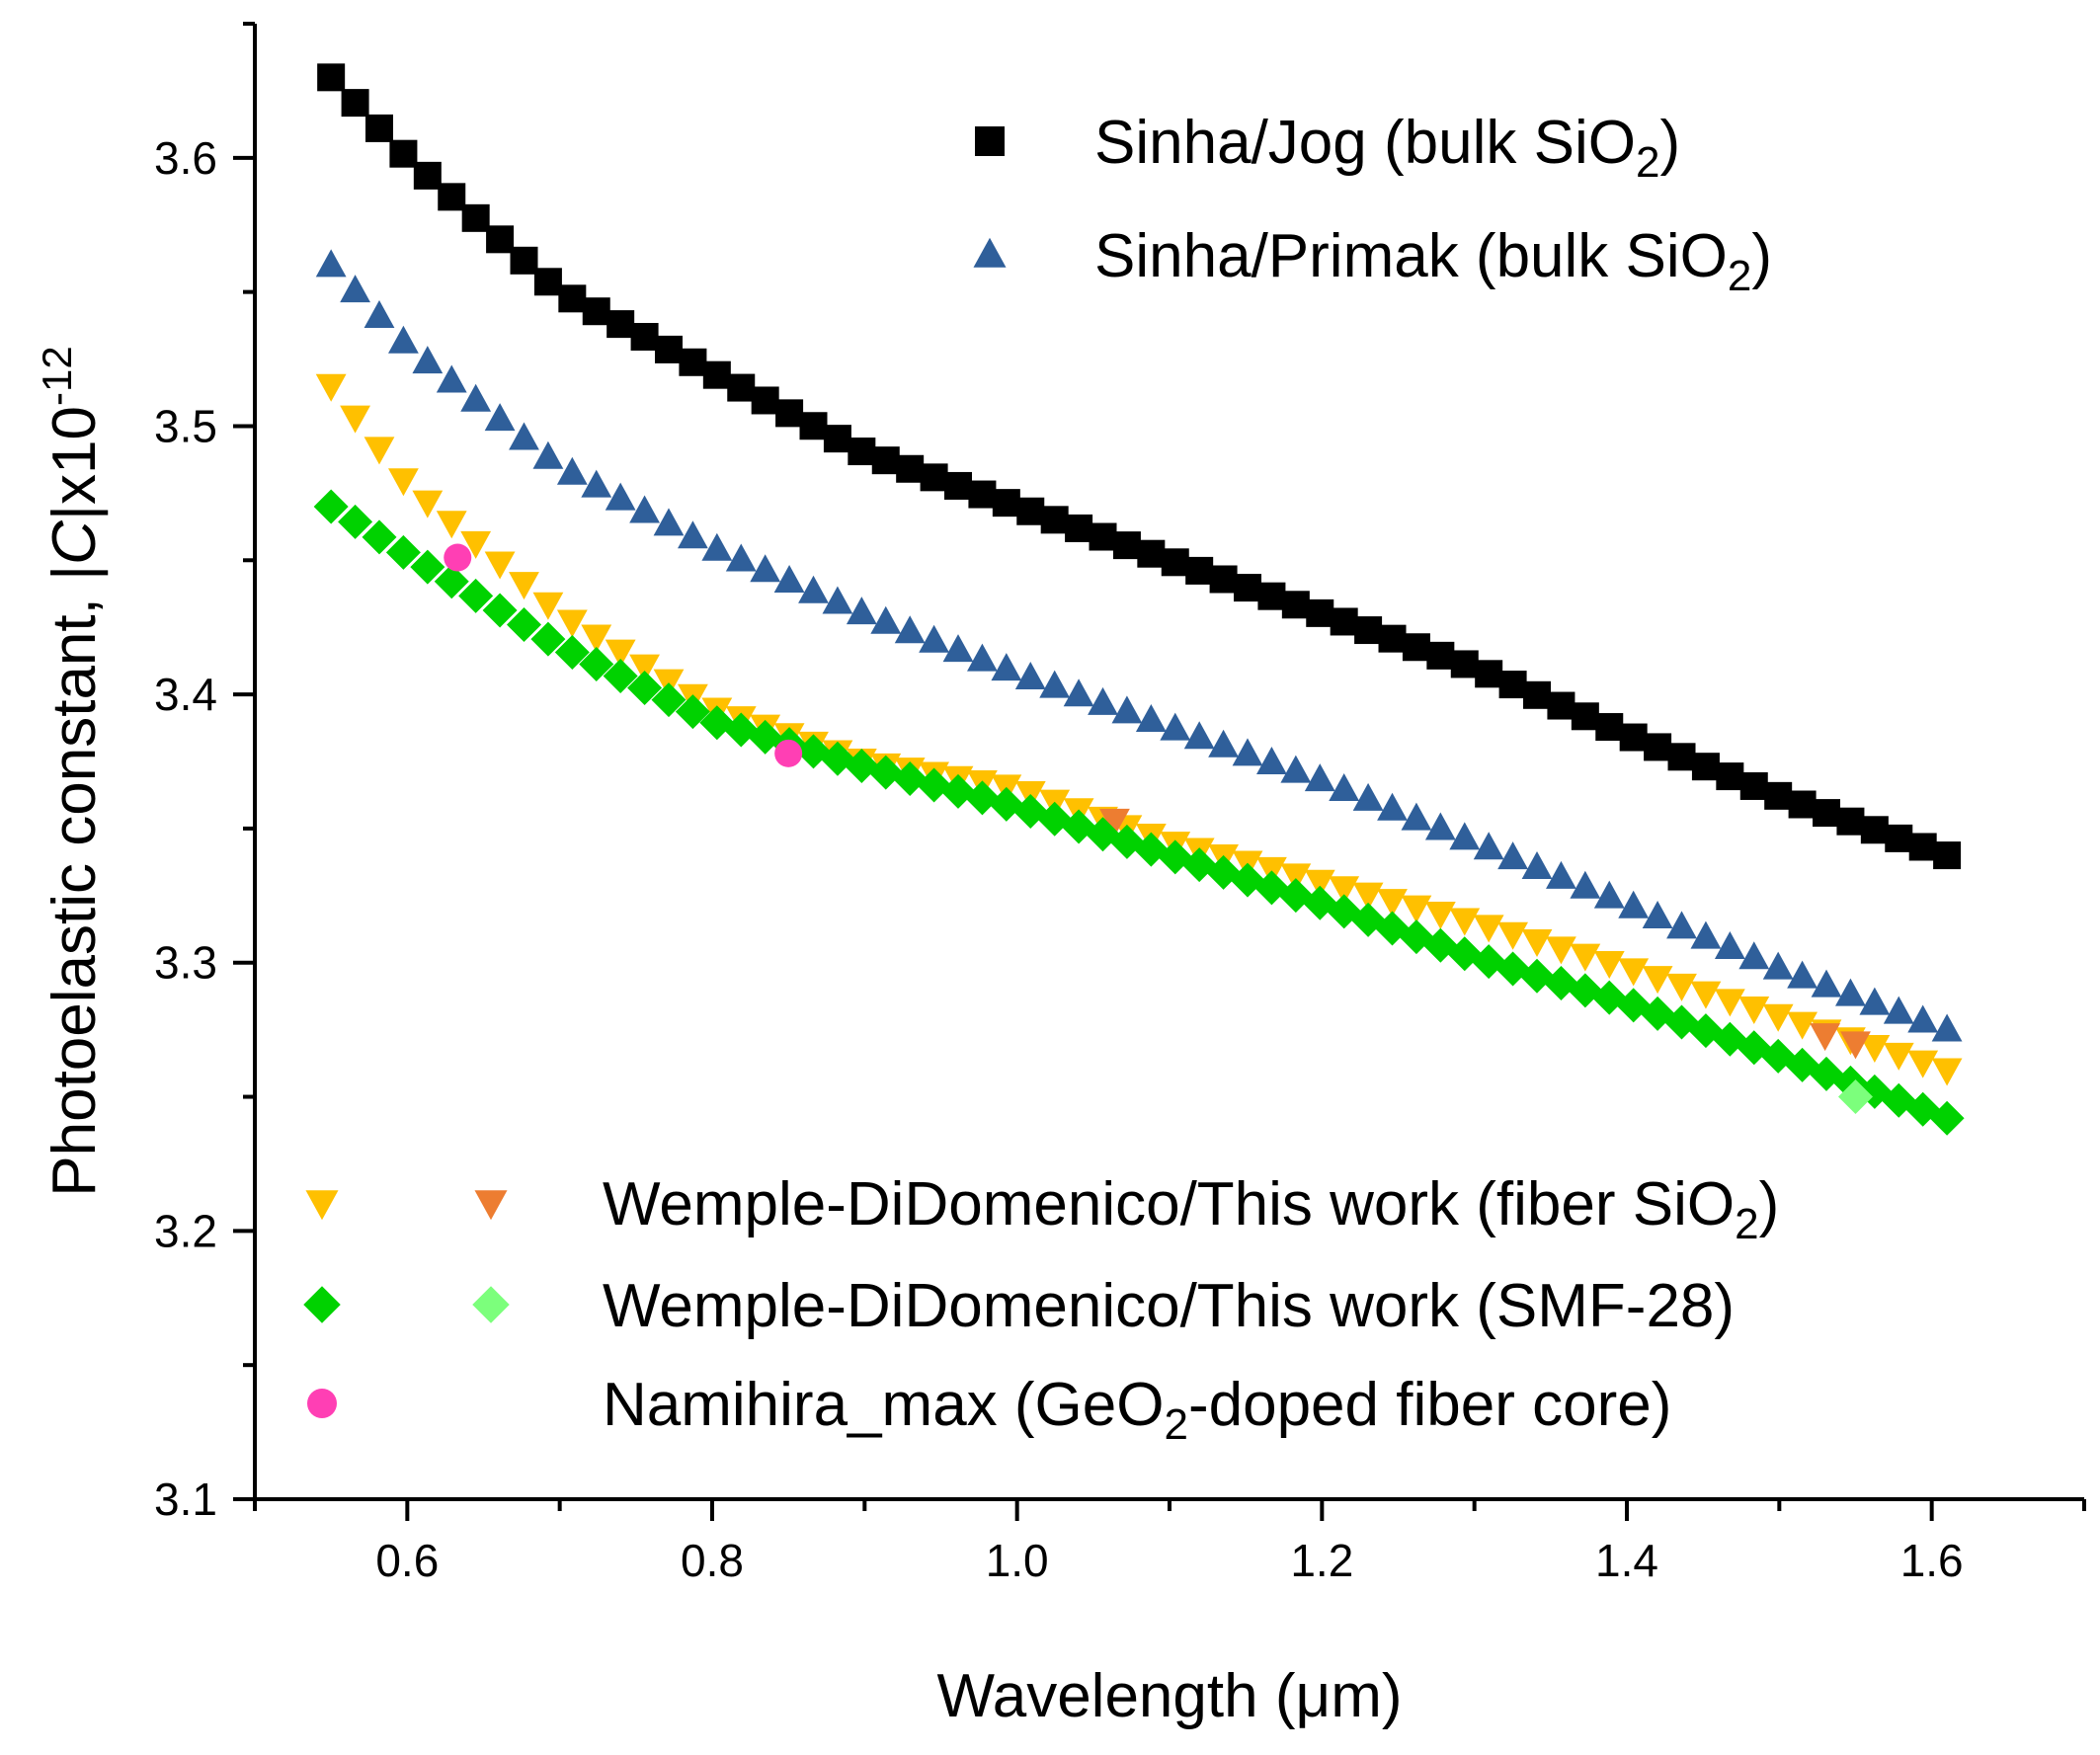 The height and width of the screenshot is (1755, 2100). Describe the element at coordinates (1433, 261) in the screenshot. I see `legend-label: Sinha/Primak (bulk SiO2)` at that location.